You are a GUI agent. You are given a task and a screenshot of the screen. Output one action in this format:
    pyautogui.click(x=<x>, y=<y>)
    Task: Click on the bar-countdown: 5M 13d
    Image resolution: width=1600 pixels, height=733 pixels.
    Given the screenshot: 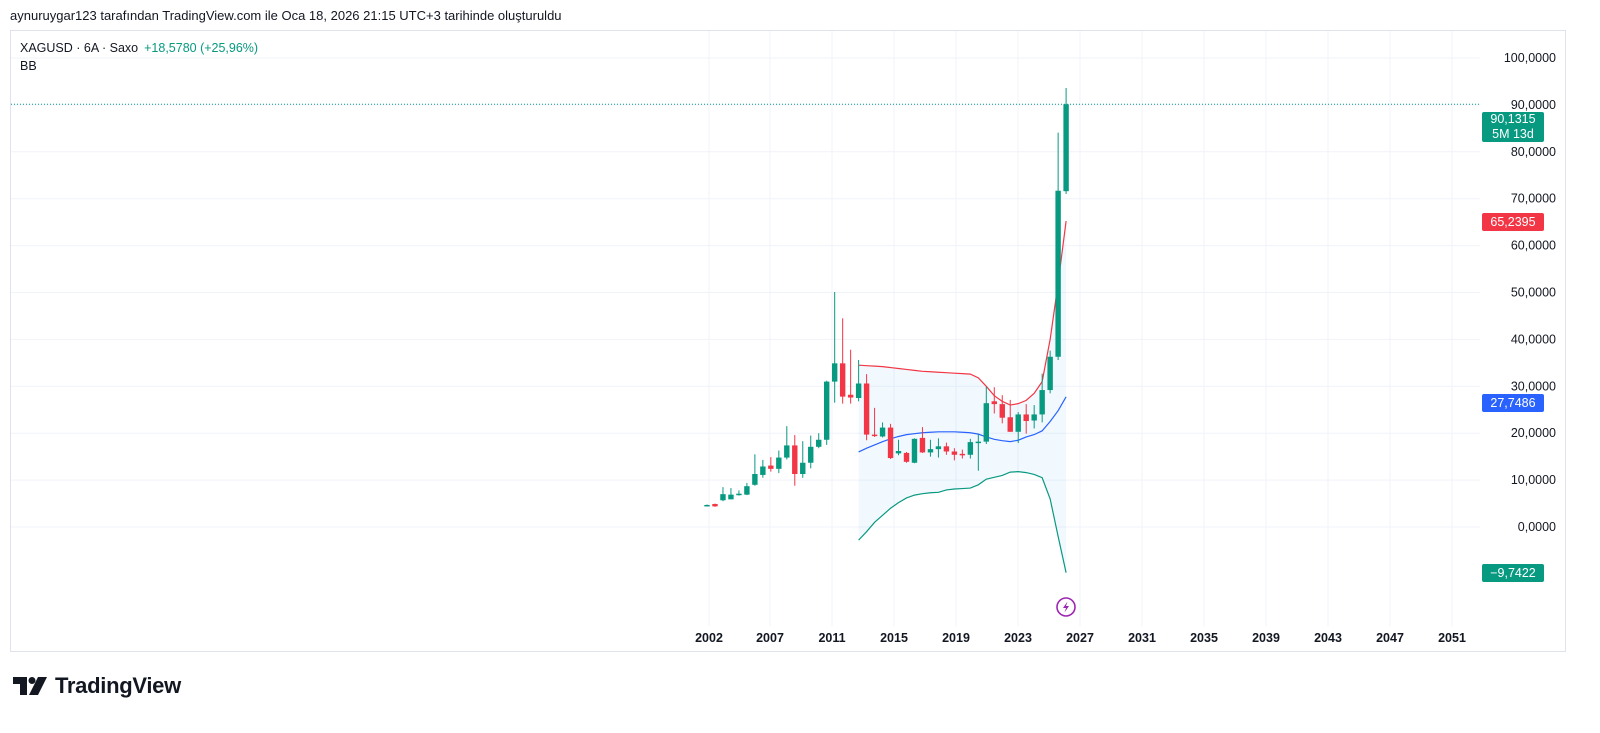 What is the action you would take?
    pyautogui.click(x=1513, y=134)
    